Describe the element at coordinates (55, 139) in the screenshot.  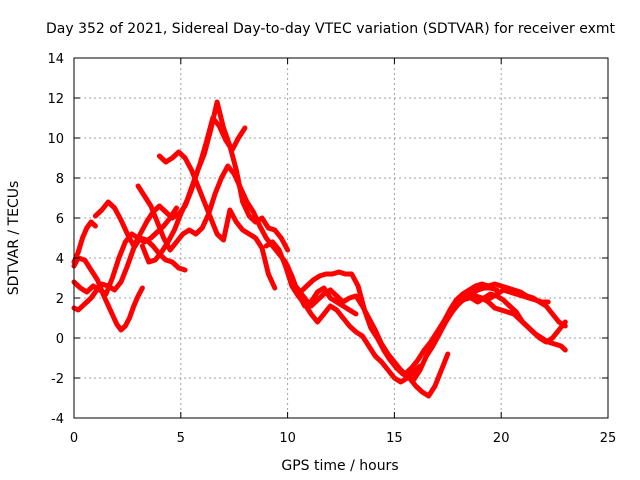
I see `y-tick-label: 10` at that location.